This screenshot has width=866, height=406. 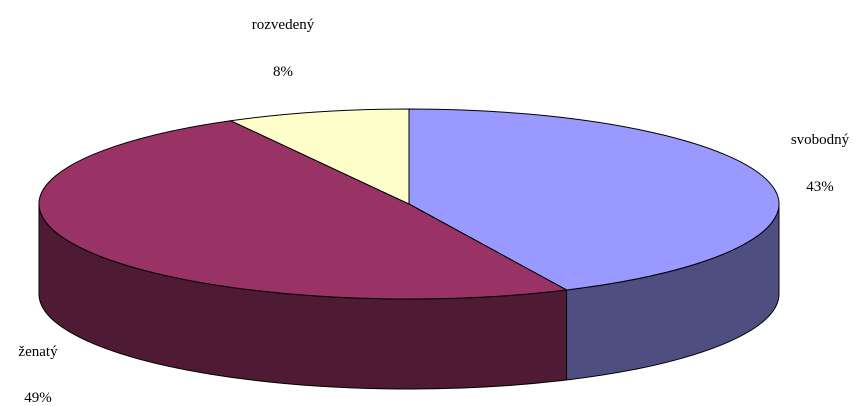 What do you see at coordinates (820, 140) in the screenshot?
I see `slice-label-svobodny: svobodný` at bounding box center [820, 140].